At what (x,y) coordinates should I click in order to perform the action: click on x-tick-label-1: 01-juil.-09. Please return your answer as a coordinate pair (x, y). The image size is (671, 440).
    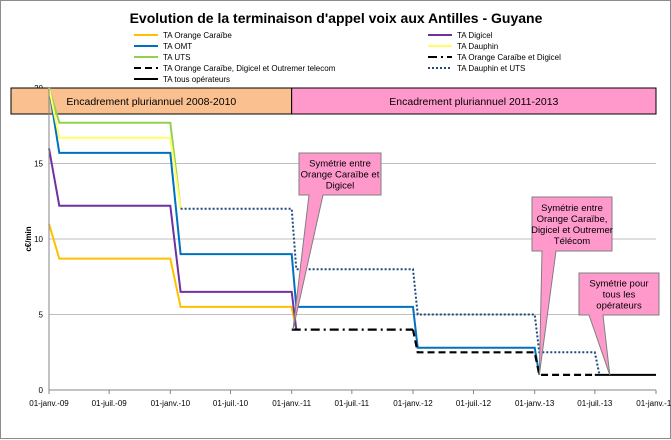
    Looking at the image, I should click on (110, 403).